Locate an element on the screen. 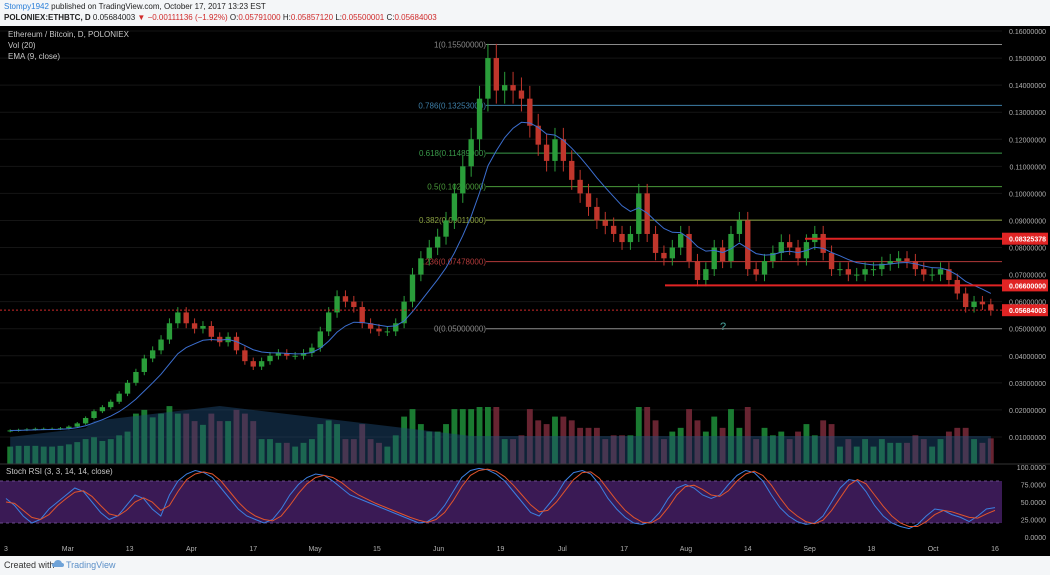  tradingview-brand-link: TradingView is located at coordinates (91, 565).